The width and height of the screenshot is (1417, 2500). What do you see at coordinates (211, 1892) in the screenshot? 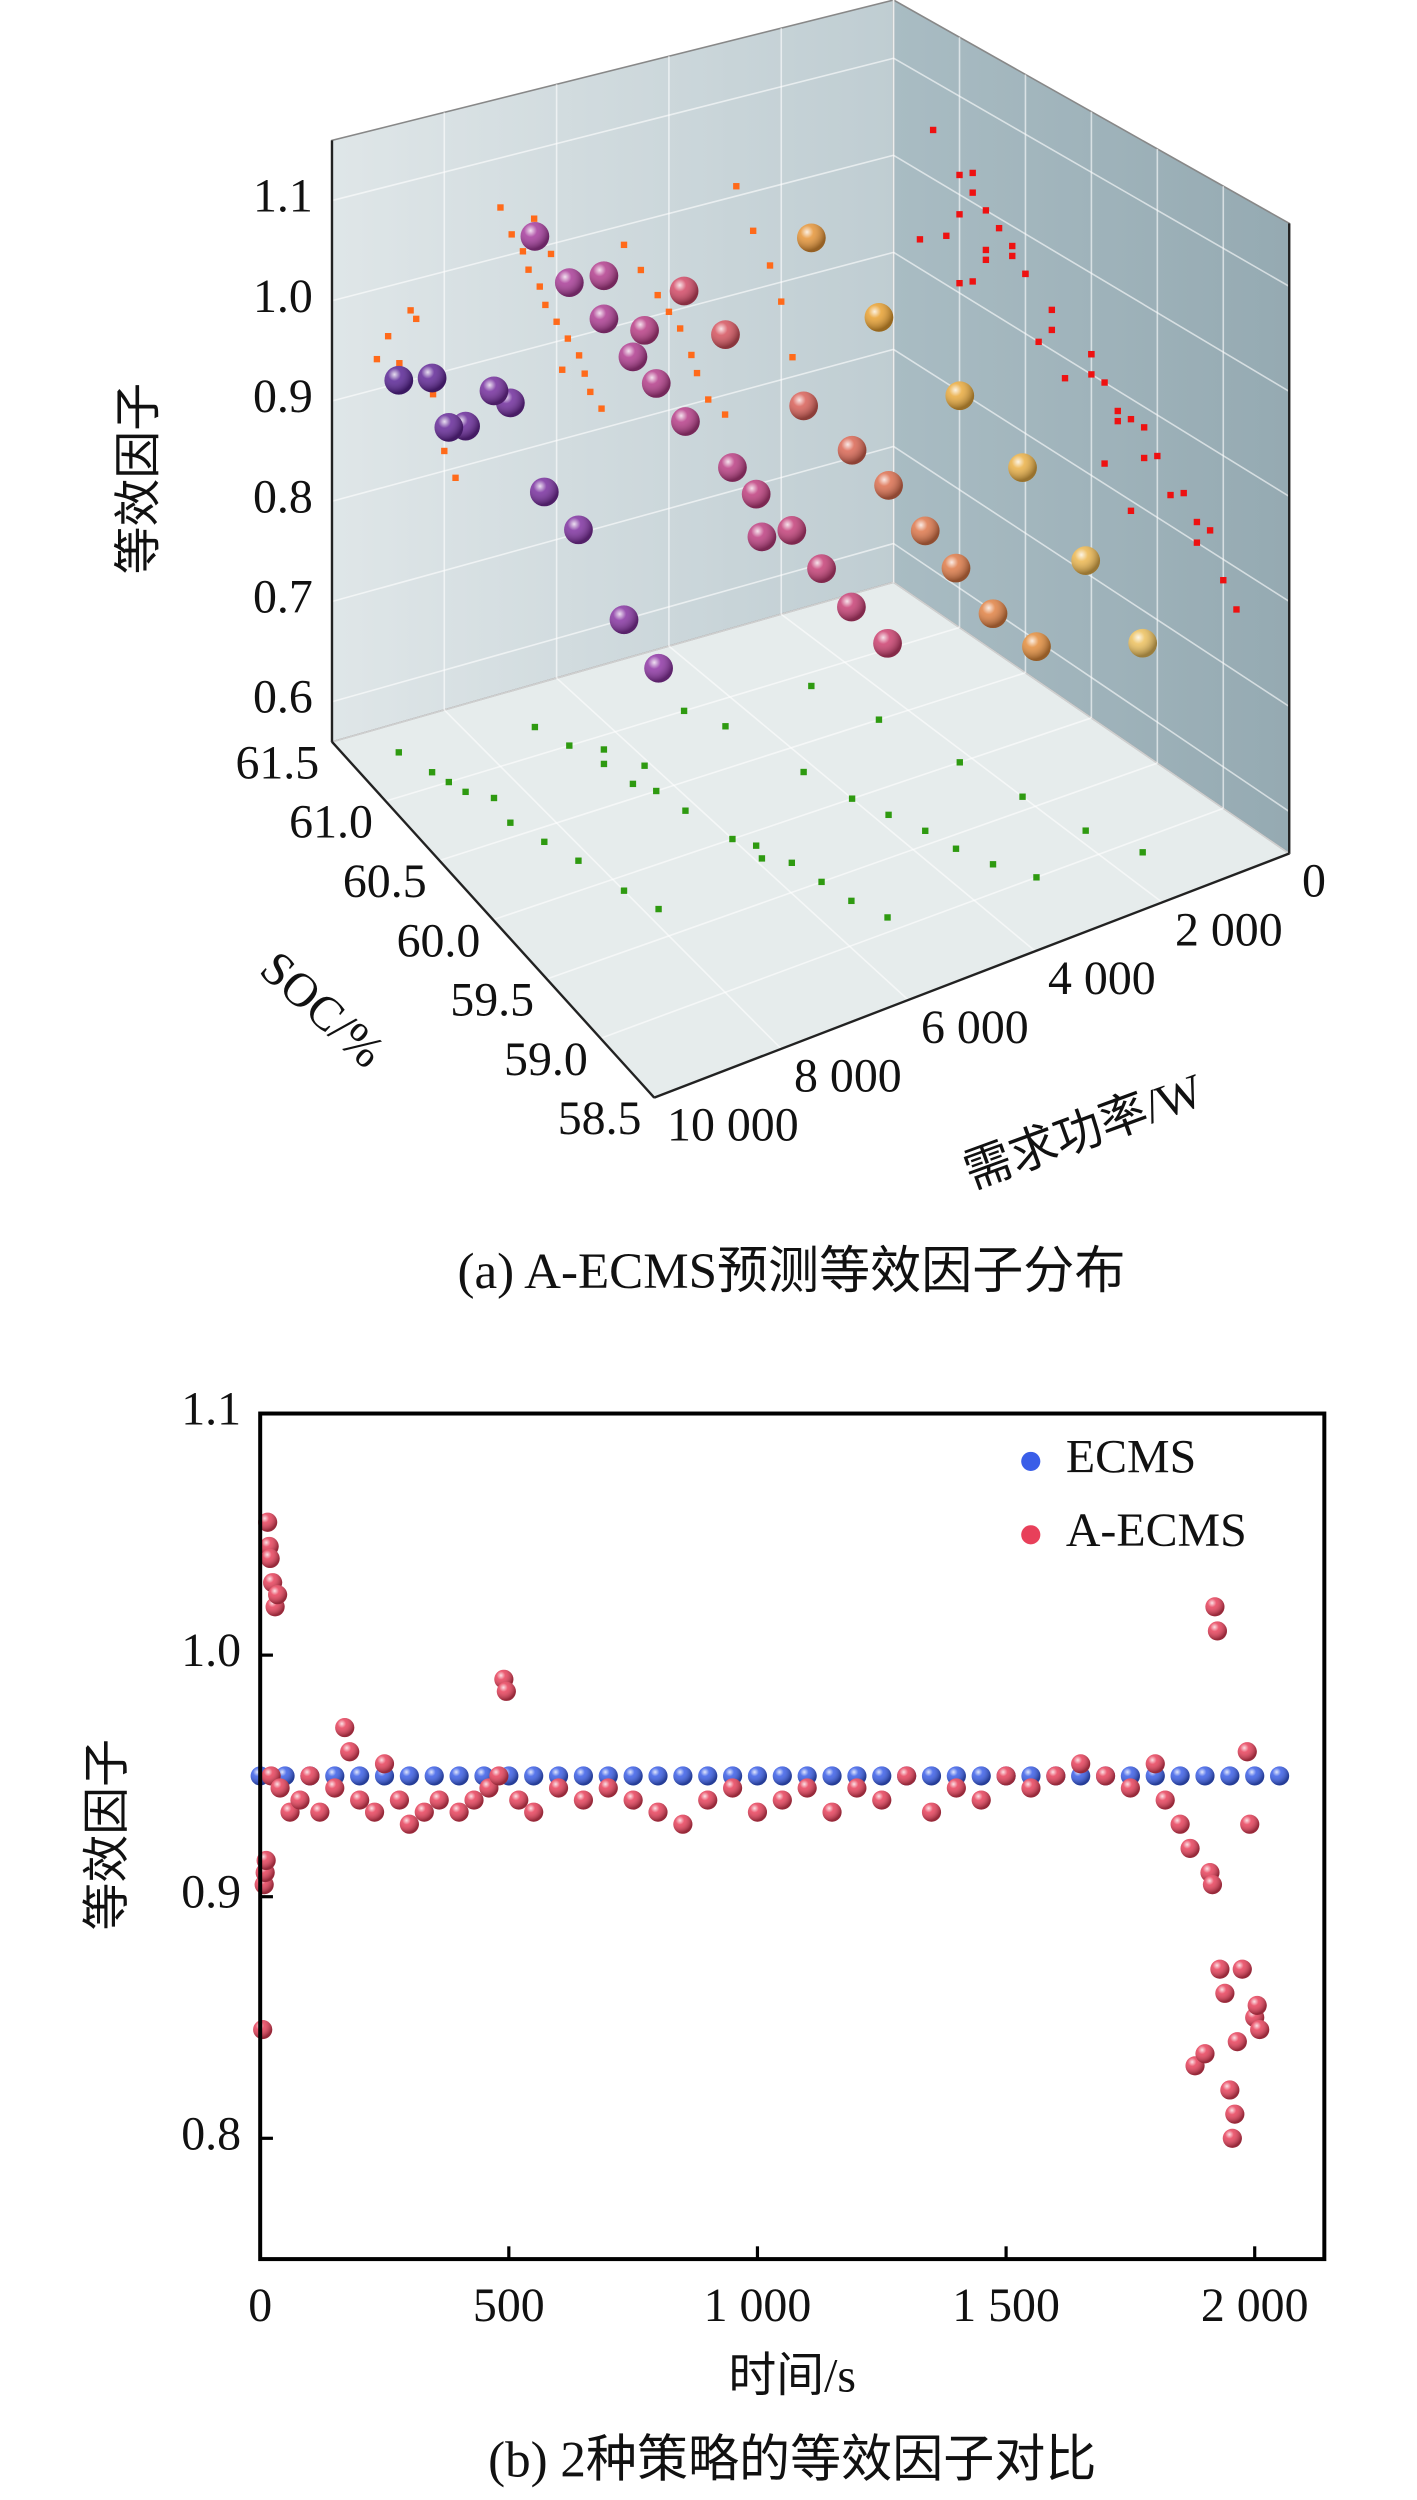
I see `y-tick-label: 0.9` at bounding box center [211, 1892].